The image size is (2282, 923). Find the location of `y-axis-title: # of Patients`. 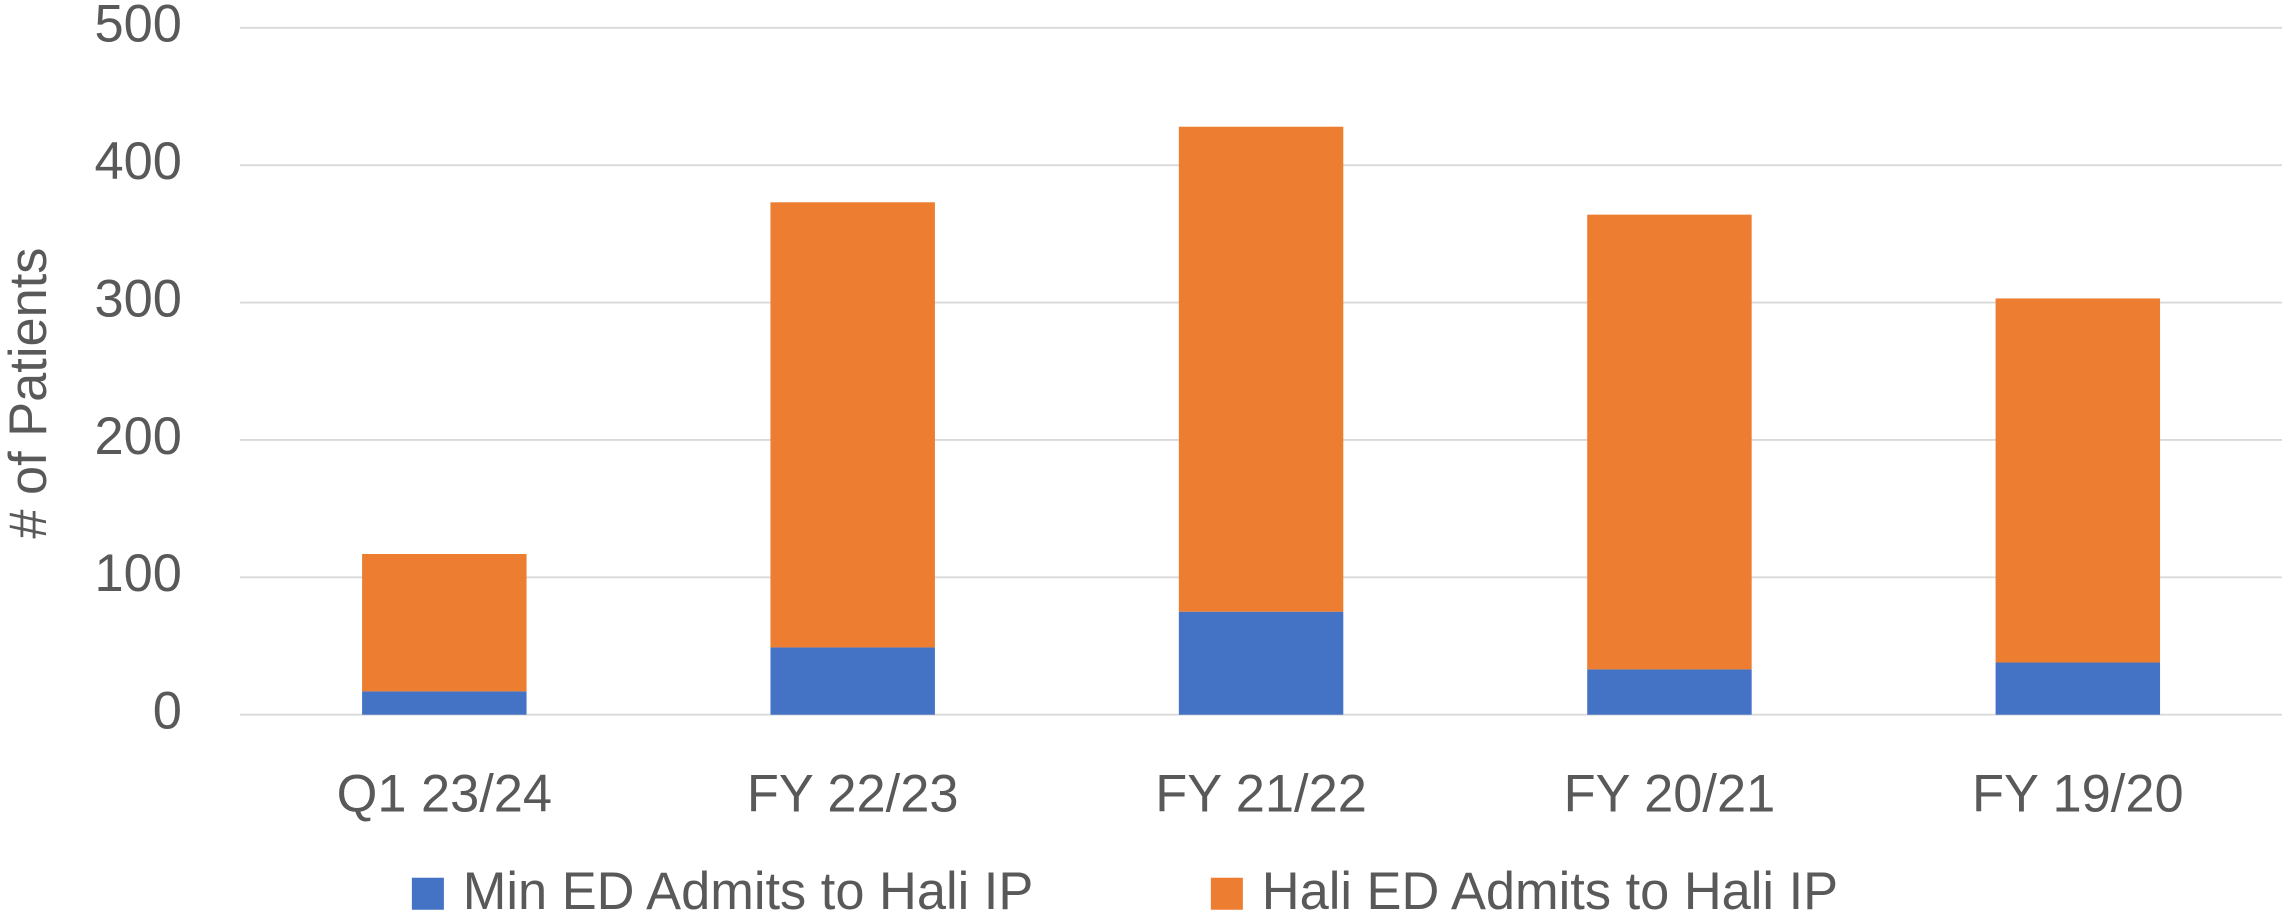

y-axis-title: # of Patients is located at coordinates (29, 393).